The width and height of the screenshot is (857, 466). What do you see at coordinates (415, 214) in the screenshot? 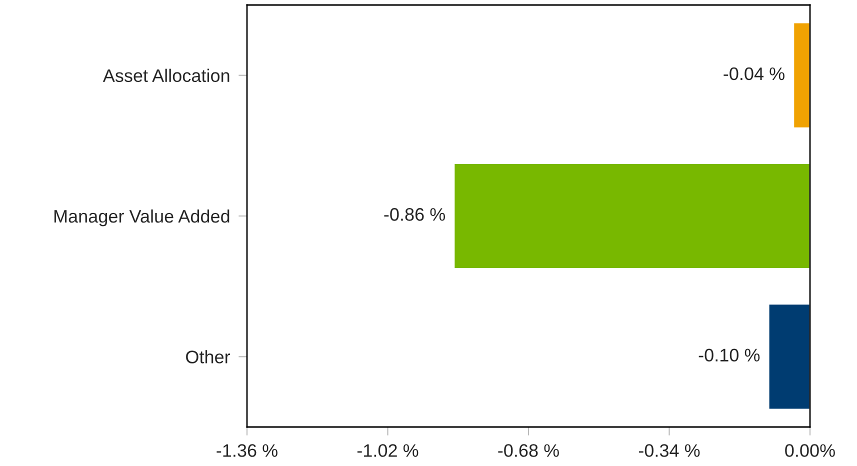
I see `data-label: -0.86 %` at bounding box center [415, 214].